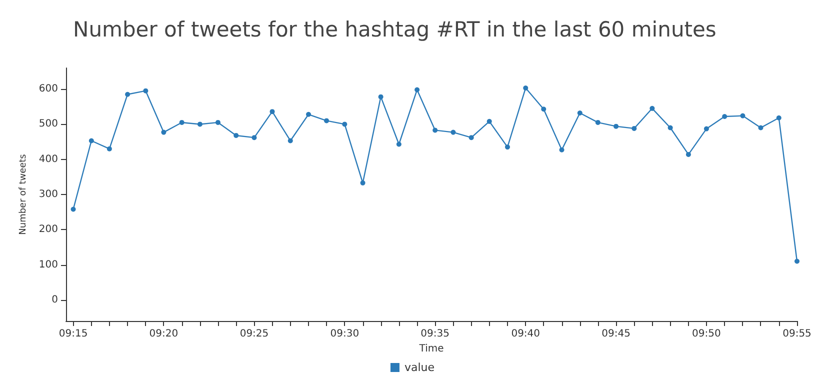 This screenshot has height=380, width=825. I want to click on legend-label: value, so click(419, 367).